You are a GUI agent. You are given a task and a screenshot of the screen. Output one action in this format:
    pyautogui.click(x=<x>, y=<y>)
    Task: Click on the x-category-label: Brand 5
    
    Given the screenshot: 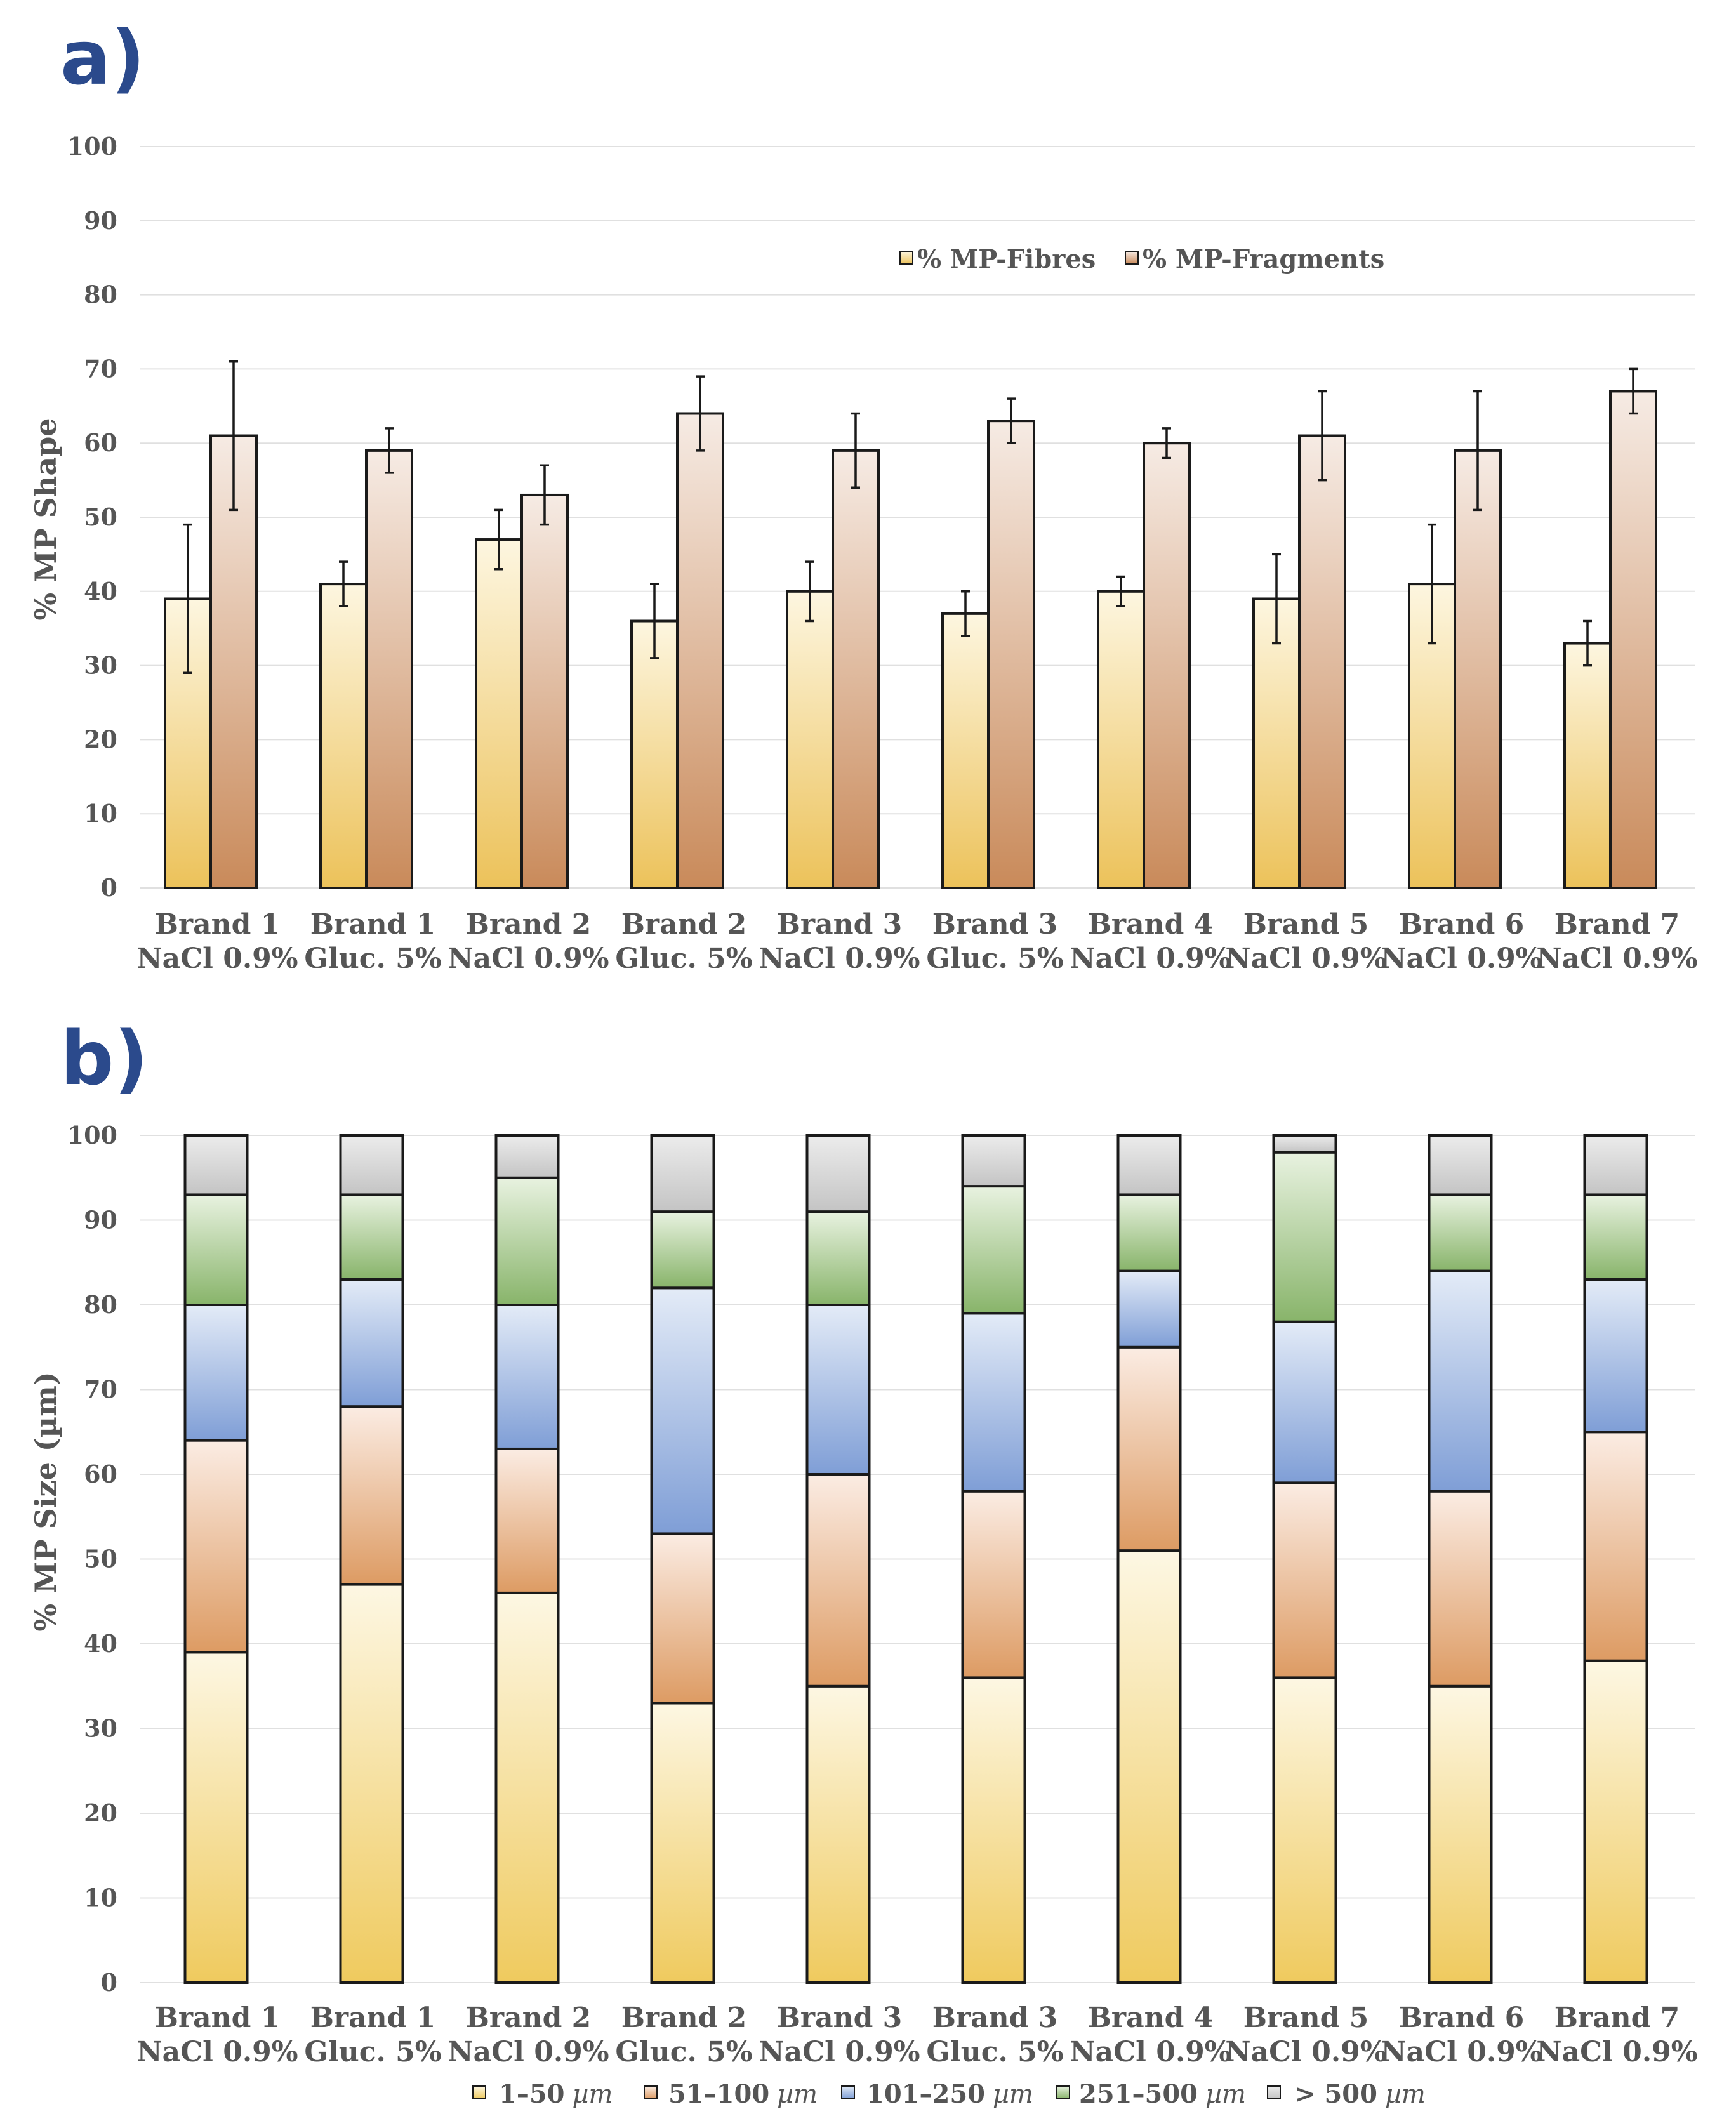 What is the action you would take?
    pyautogui.click(x=1306, y=924)
    